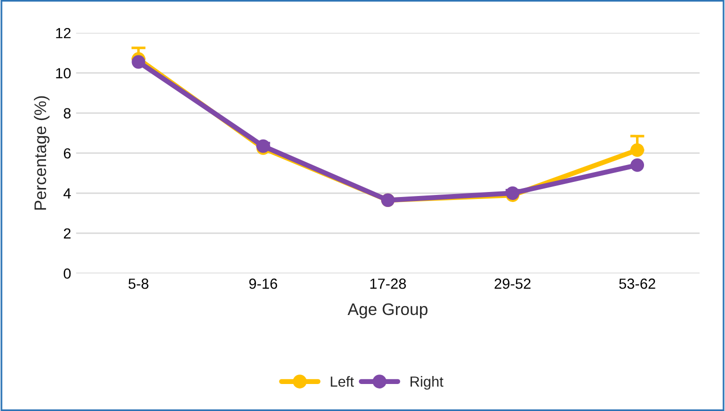 The width and height of the screenshot is (725, 411). What do you see at coordinates (67, 193) in the screenshot?
I see `y-tick-label: 4` at bounding box center [67, 193].